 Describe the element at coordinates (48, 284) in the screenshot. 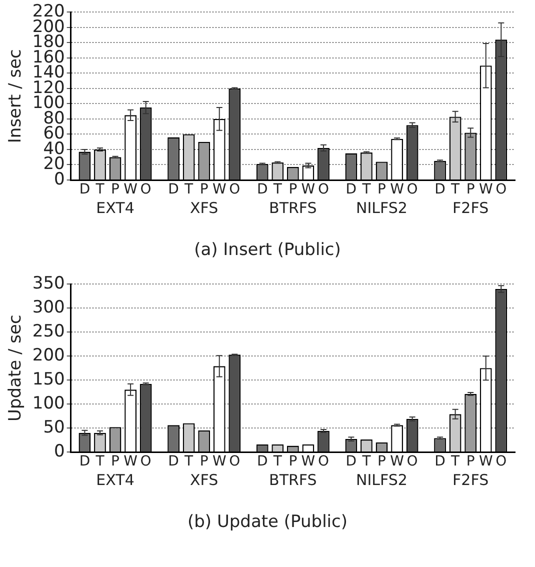

I see `y-tick-label: 350` at that location.